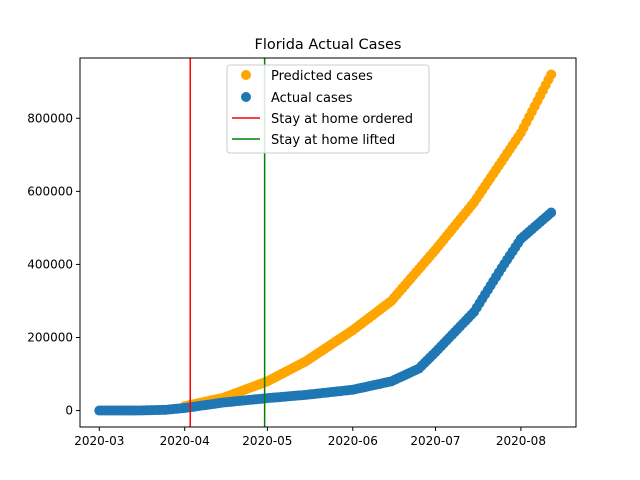 This screenshot has width=640, height=480. I want to click on point-actual-cases, so click(551, 212).